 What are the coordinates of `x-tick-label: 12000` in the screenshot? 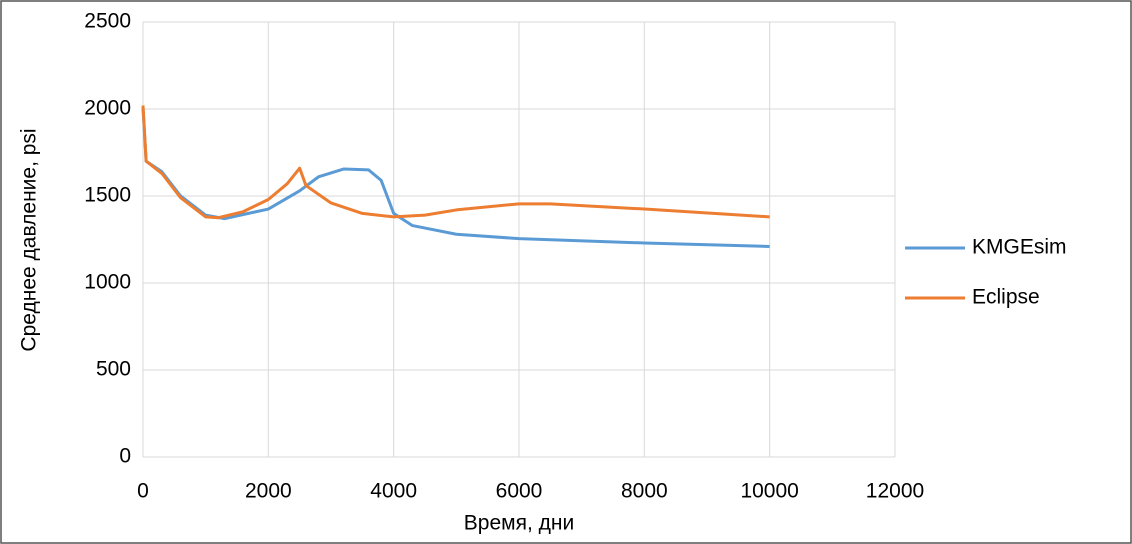 It's located at (895, 491).